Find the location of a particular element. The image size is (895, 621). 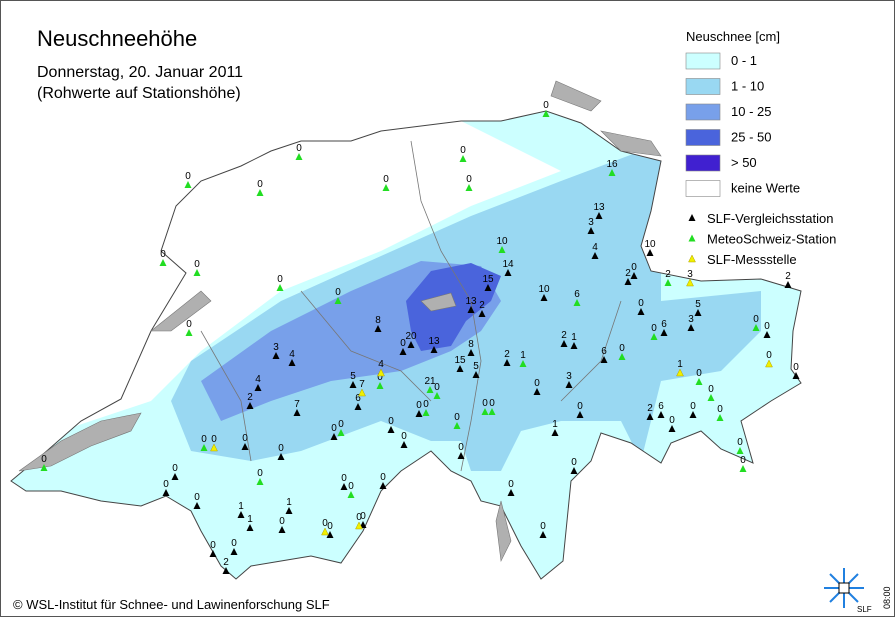

legend-label: 1 - 10 is located at coordinates (747, 86).